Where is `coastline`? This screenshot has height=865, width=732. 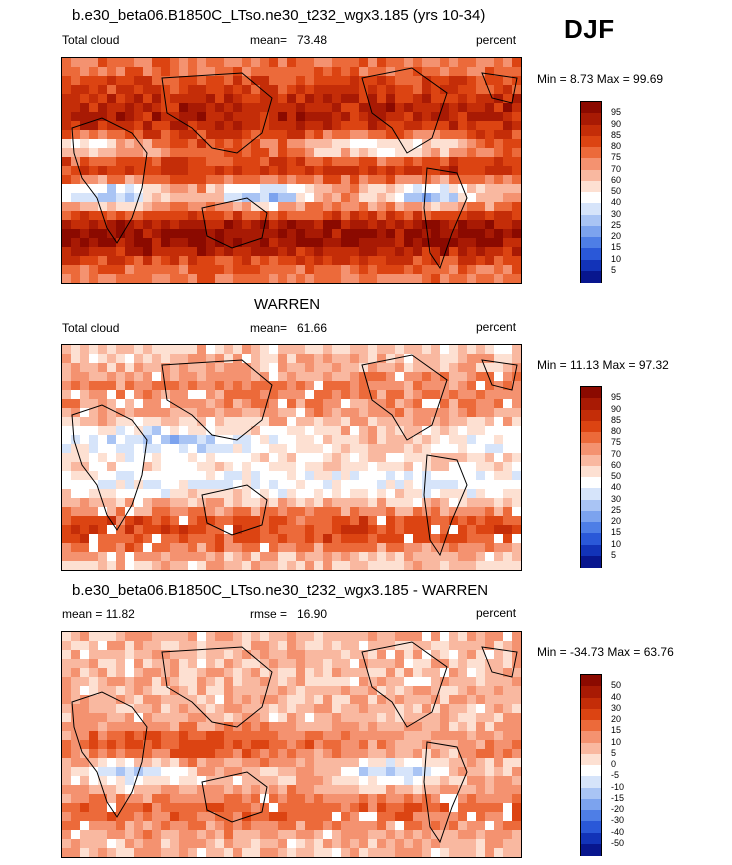
coastline is located at coordinates (445, 218).